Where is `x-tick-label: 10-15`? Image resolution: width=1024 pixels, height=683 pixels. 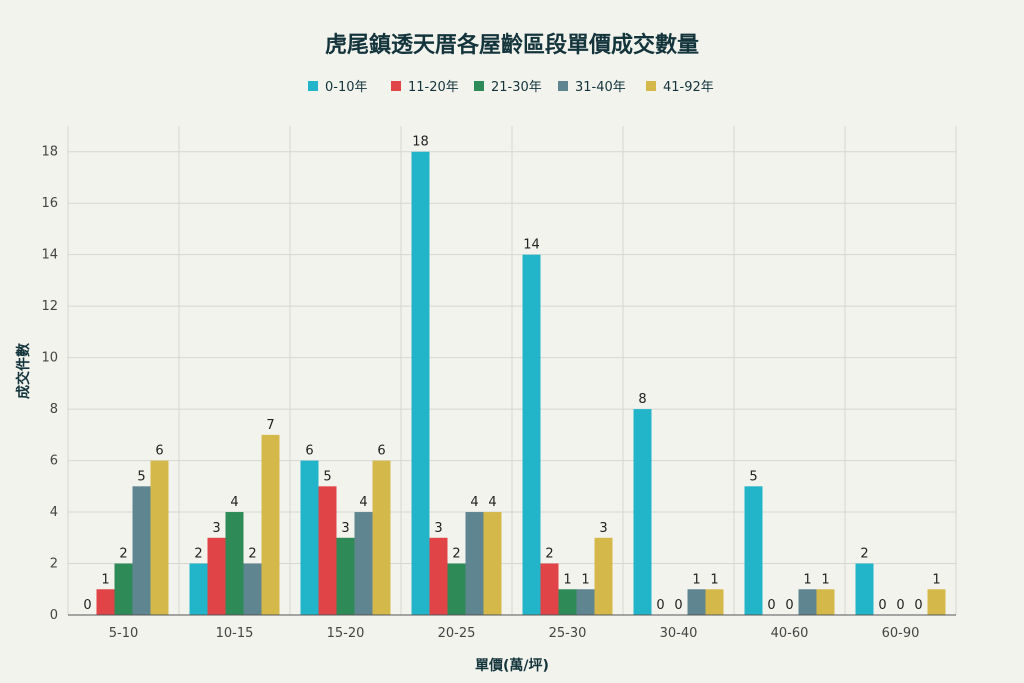
x-tick-label: 10-15 is located at coordinates (235, 633).